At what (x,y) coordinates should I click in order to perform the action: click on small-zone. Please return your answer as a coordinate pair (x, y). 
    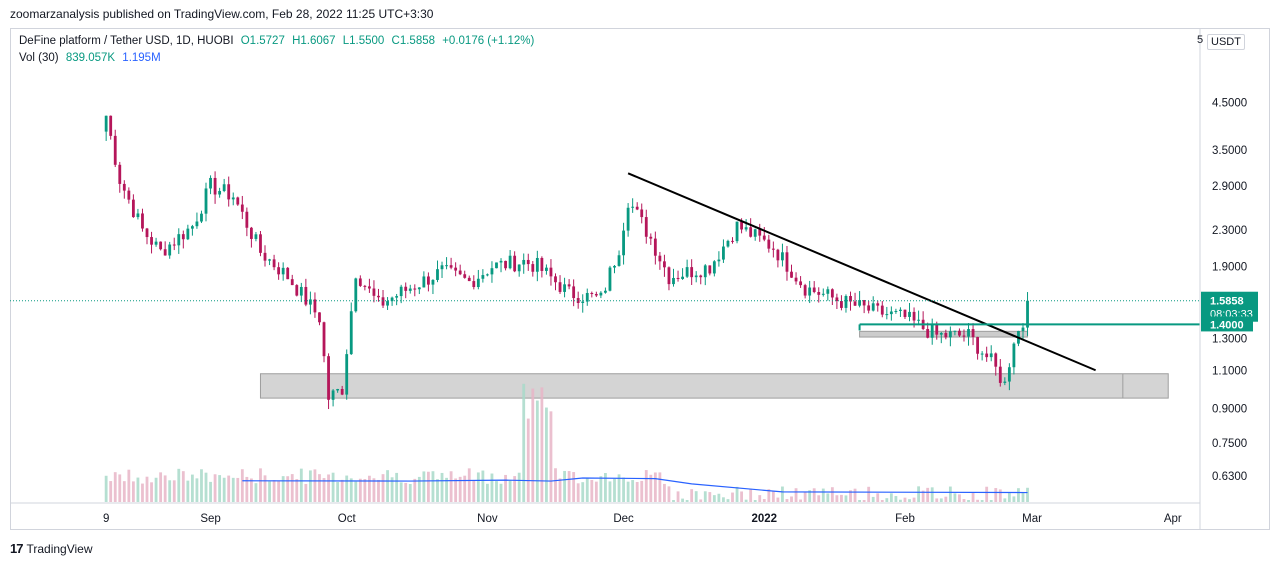
    Looking at the image, I should click on (944, 334).